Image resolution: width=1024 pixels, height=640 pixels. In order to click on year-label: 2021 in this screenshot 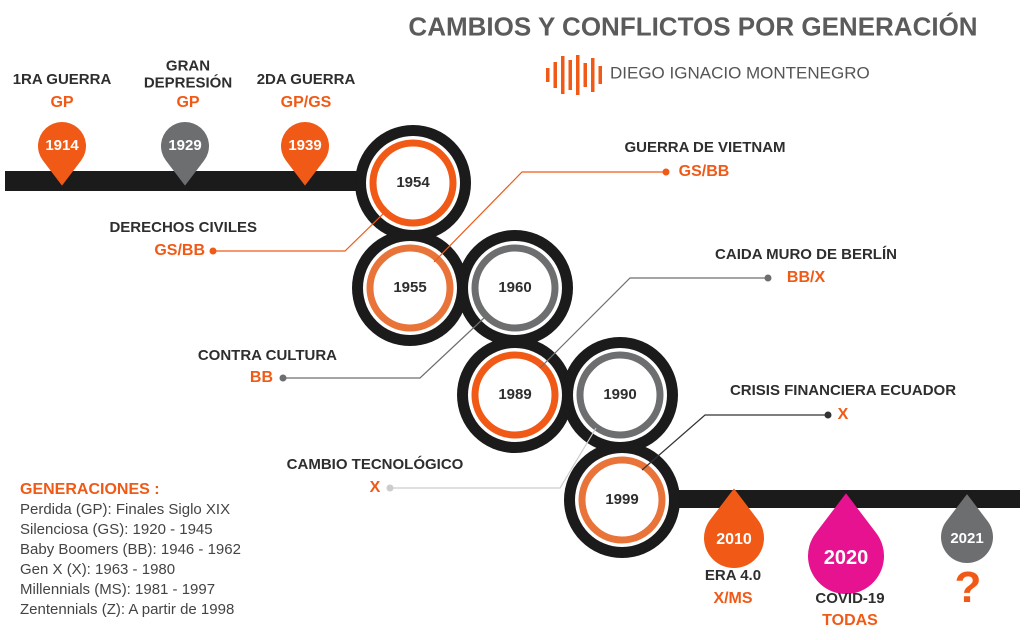, I will do `click(967, 538)`.